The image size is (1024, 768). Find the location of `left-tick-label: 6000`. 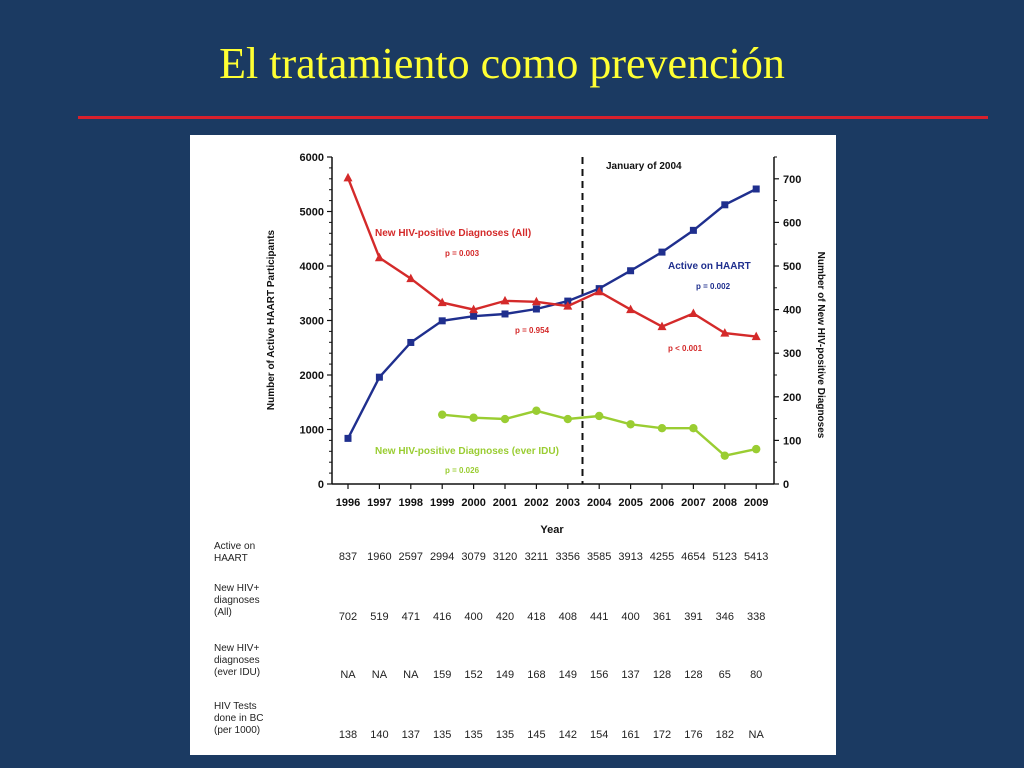

left-tick-label: 6000 is located at coordinates (312, 158).